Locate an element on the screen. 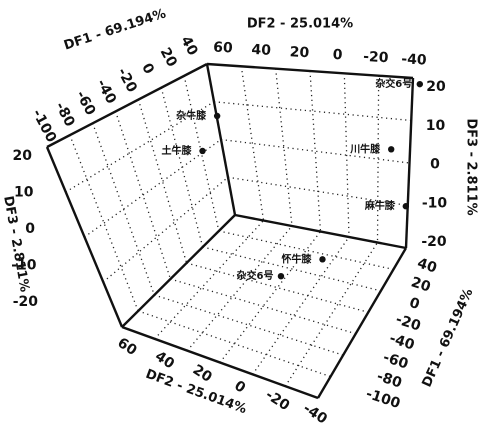 The image size is (490, 424). frame-edge-top-back is located at coordinates (310, 71).